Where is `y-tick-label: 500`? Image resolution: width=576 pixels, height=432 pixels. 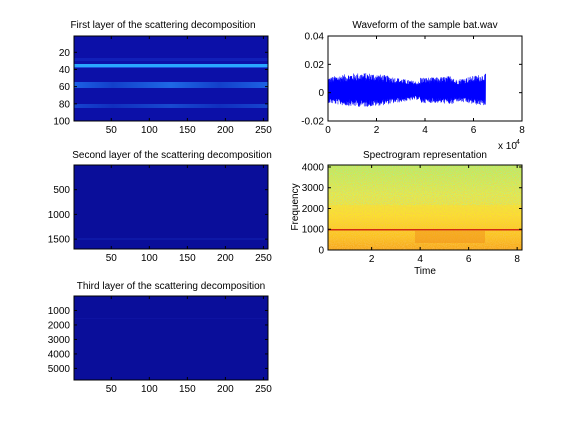
y-tick-label: 500 is located at coordinates (61, 190).